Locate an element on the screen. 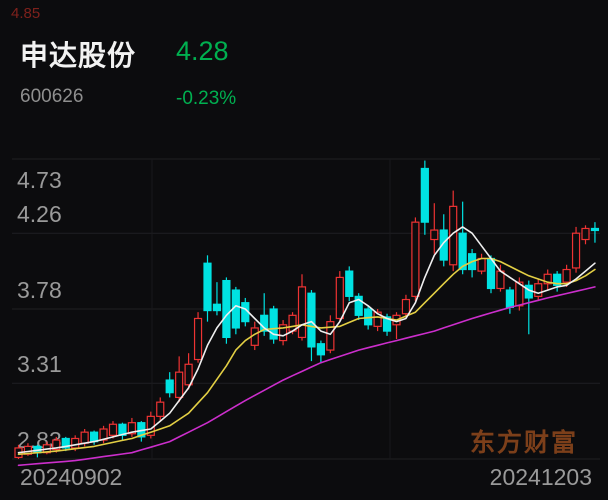 This screenshot has width=608, height=500. stock-code: 600626 is located at coordinates (52, 96).